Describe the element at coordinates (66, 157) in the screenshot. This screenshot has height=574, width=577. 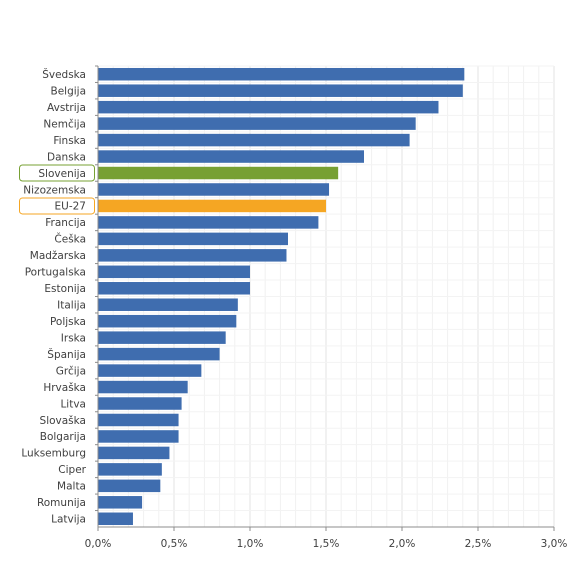
I see `category-label: Danska` at that location.